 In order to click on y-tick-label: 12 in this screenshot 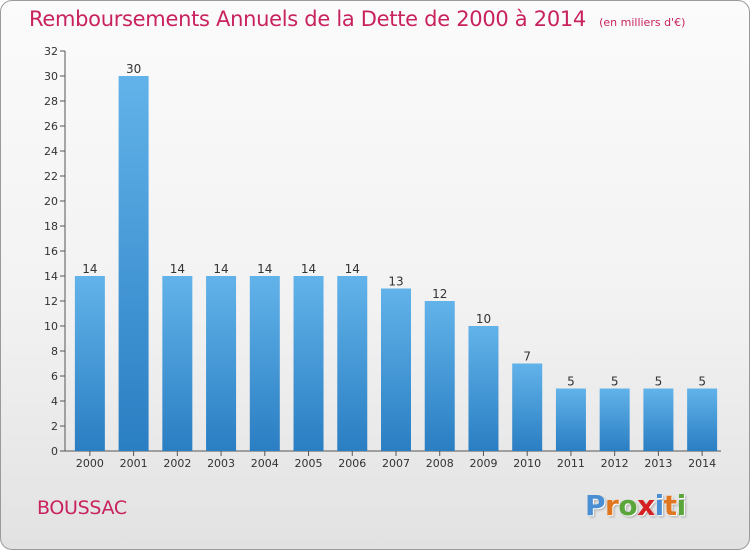, I will do `click(51, 301)`.